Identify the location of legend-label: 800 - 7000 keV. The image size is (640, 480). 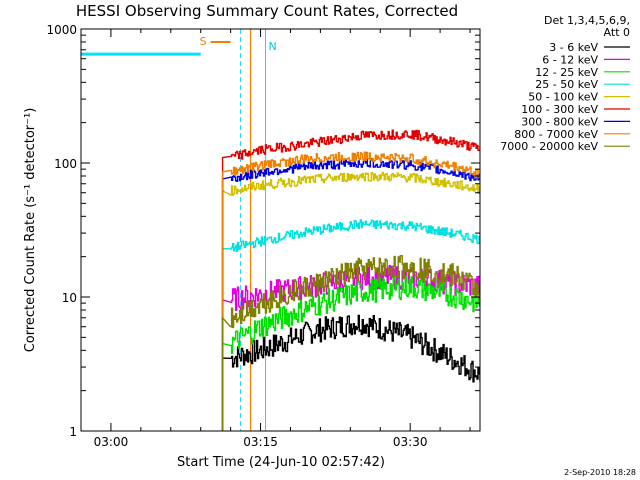
(556, 134).